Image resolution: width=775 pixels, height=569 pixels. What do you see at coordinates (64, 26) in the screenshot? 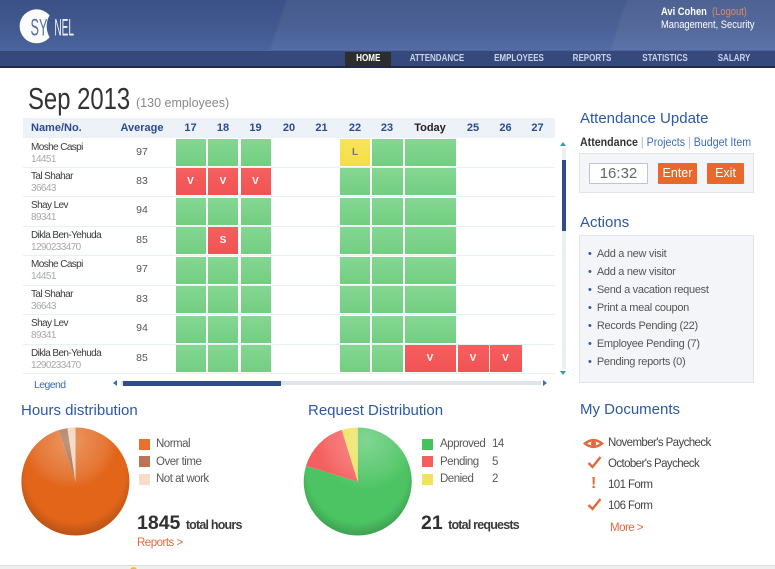
I see `svg-text: NEL` at bounding box center [64, 26].